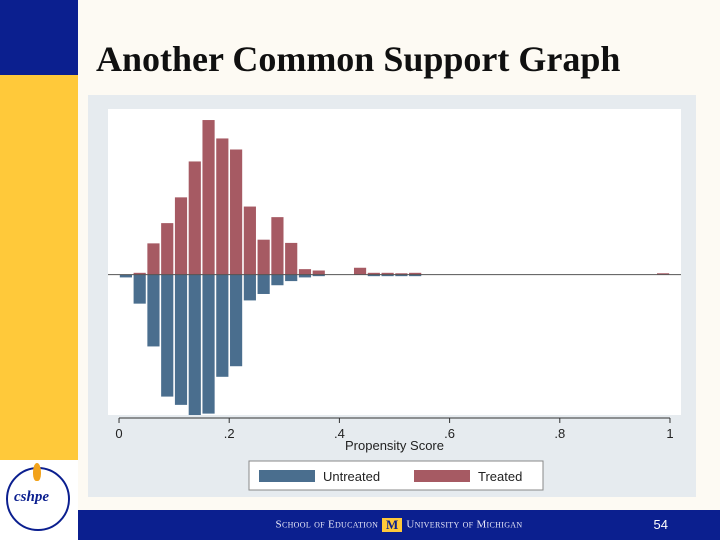  What do you see at coordinates (669, 433) in the screenshot?
I see `x-tick-label: 1` at bounding box center [669, 433].